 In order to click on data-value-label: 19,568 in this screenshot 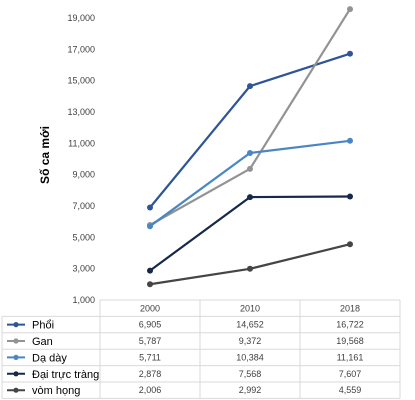, I will do `click(350, 341)`.